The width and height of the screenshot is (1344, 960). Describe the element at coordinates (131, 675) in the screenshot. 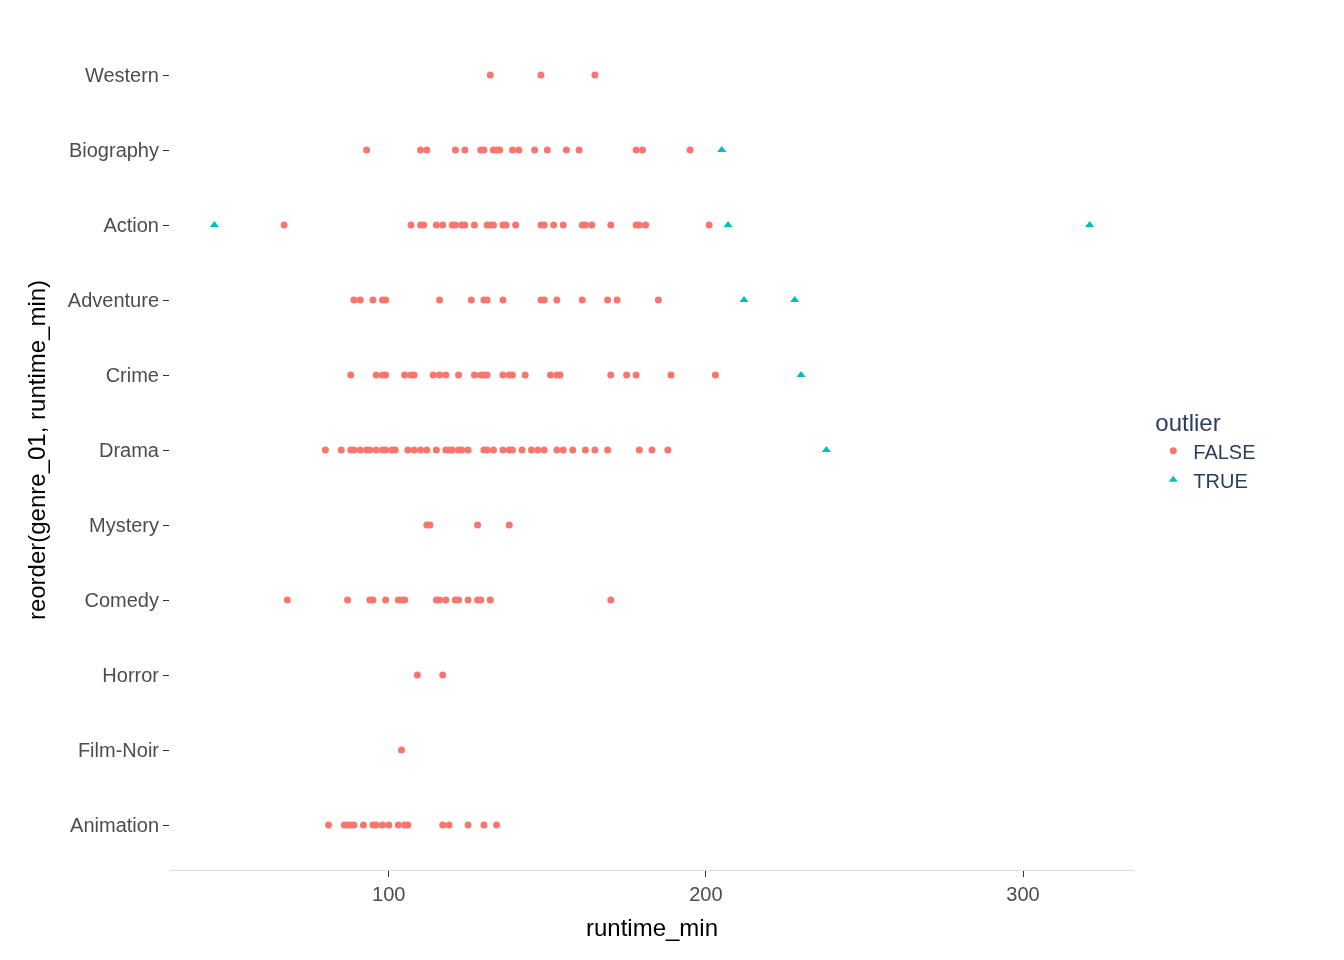

I see `y-tick-label: Horror` at that location.